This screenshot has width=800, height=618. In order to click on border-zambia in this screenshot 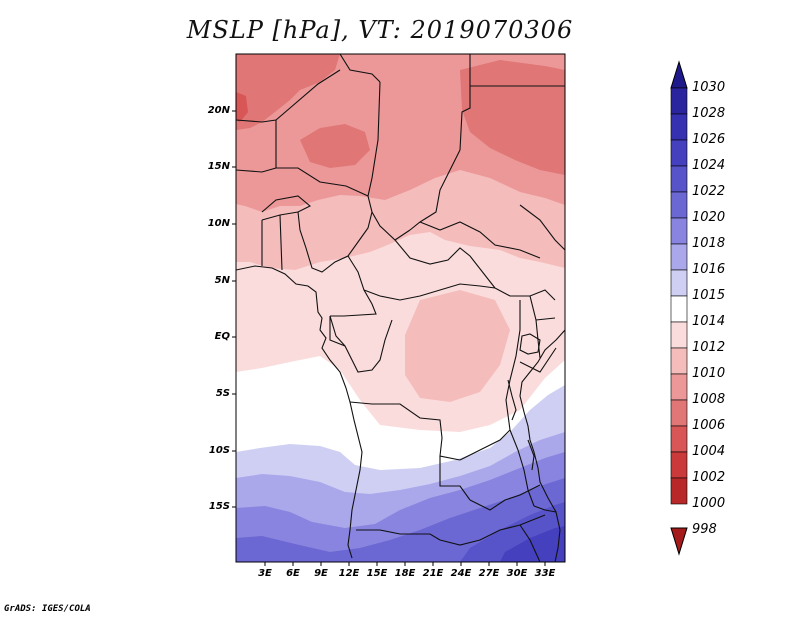, I will do `click(500, 470)`.